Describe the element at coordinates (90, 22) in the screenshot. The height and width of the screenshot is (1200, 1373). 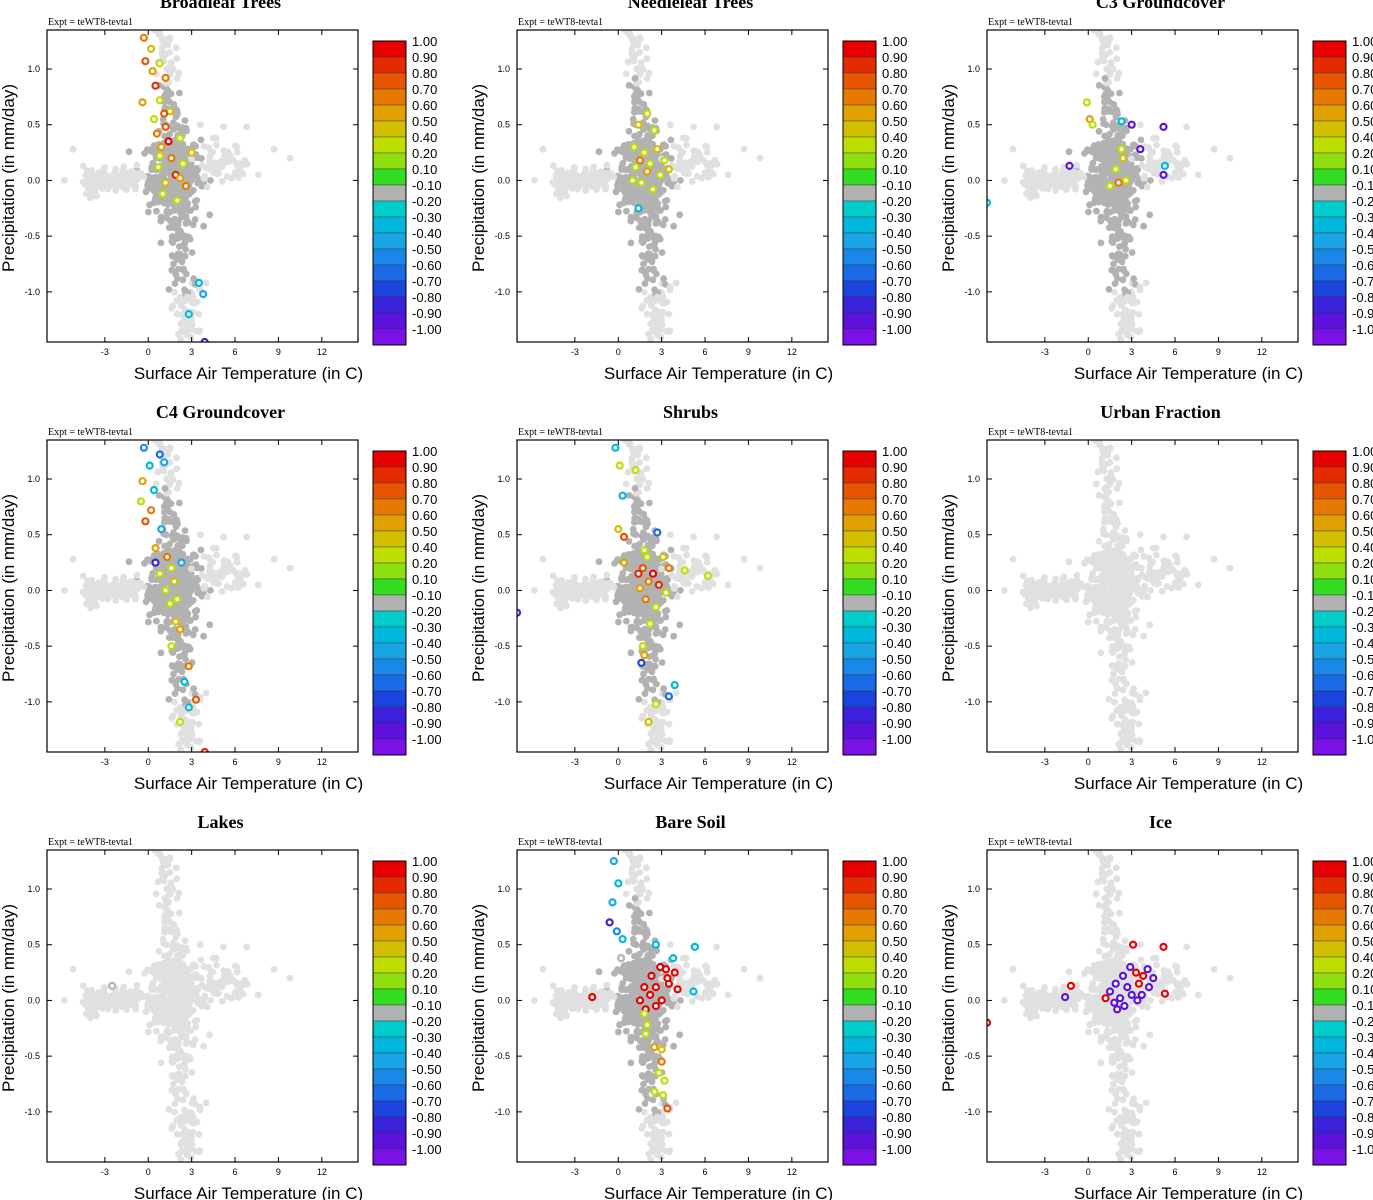
I see `experiment-label: Expt = teWT8-tevta1` at that location.